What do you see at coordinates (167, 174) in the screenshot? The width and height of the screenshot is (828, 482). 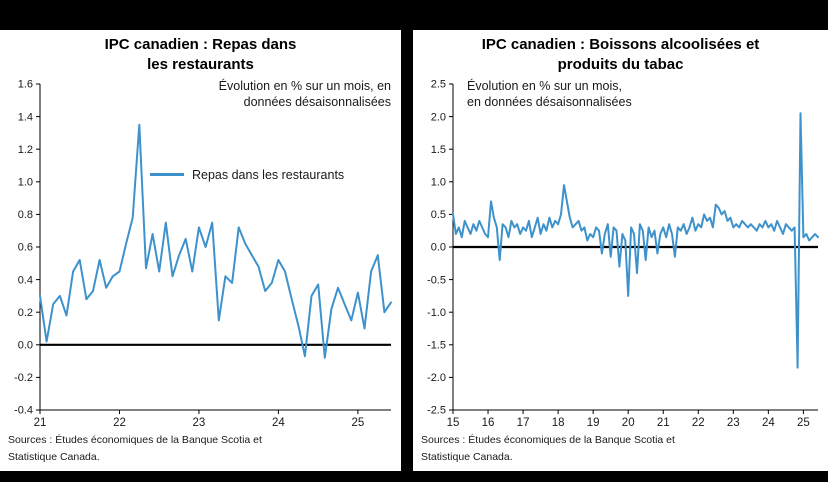 I see `legend-line-swatch` at bounding box center [167, 174].